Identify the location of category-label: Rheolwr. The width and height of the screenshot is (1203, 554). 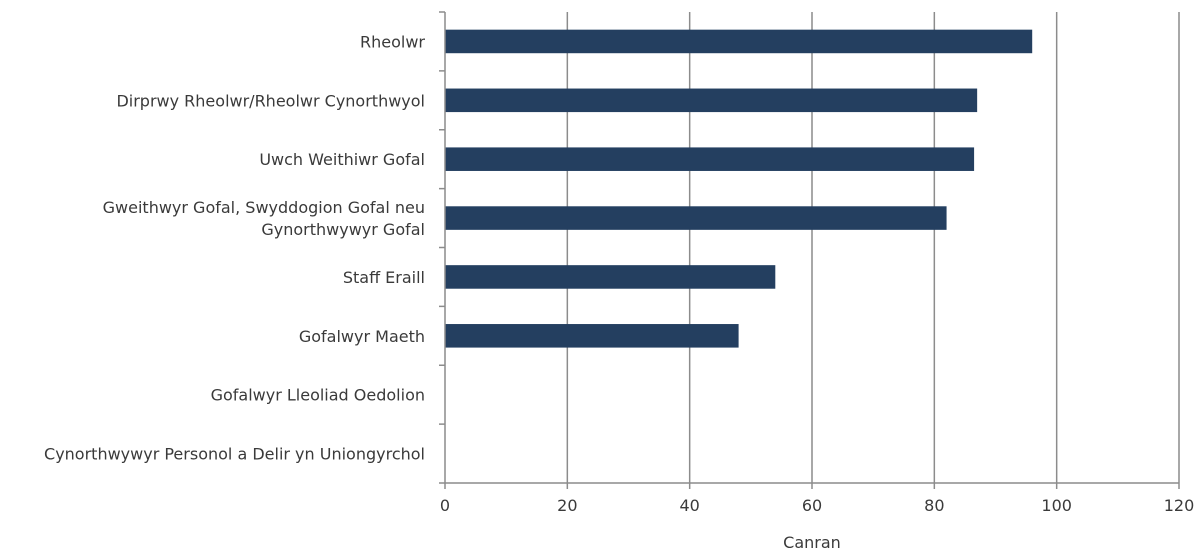
(392, 41).